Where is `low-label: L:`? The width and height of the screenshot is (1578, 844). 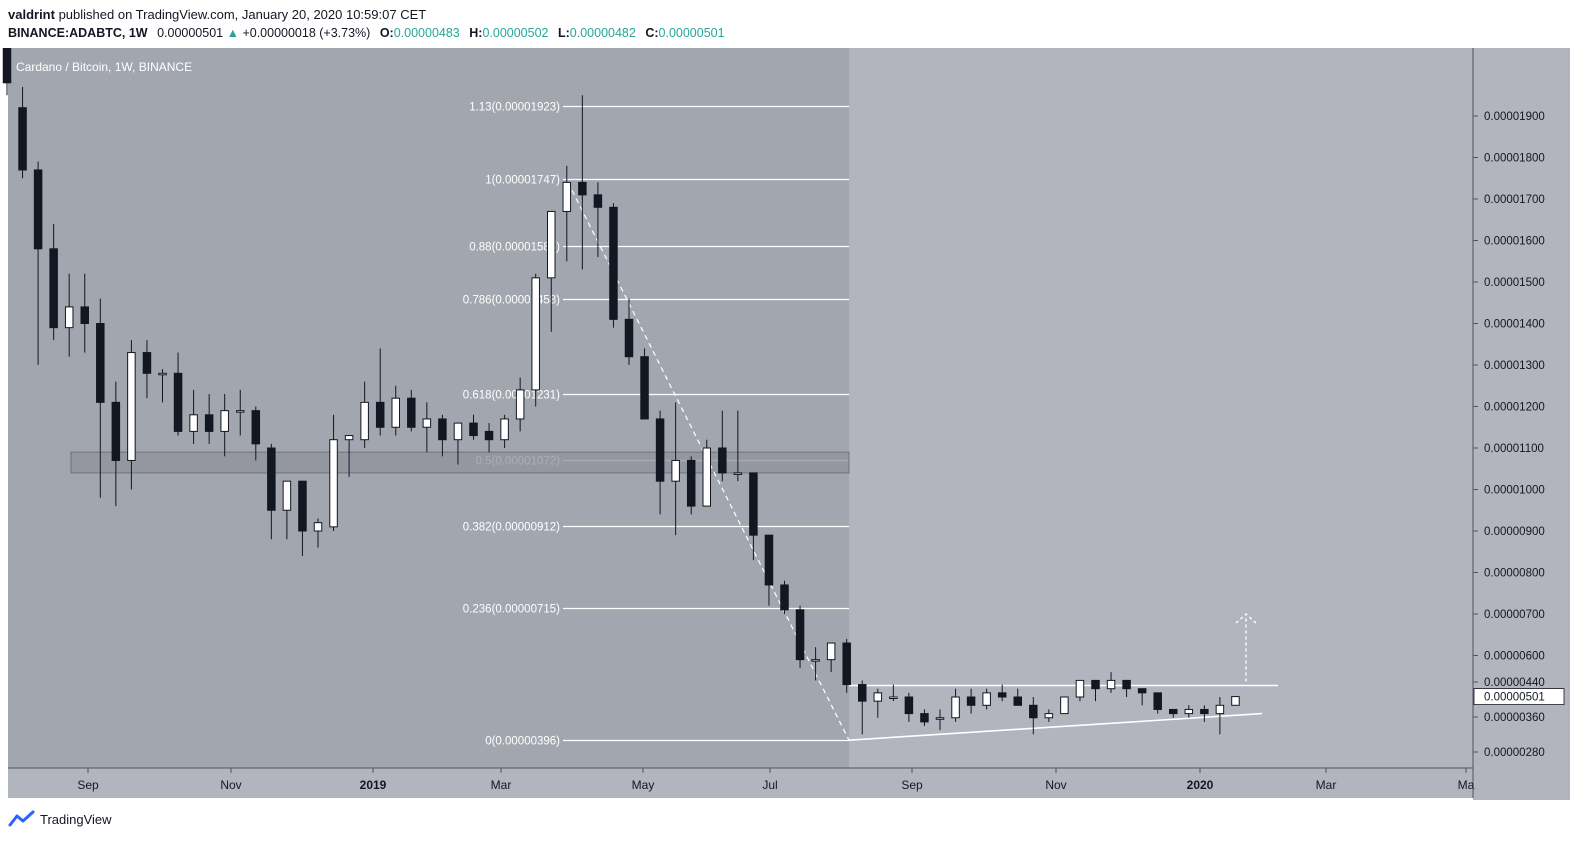
low-label: L: is located at coordinates (563, 33).